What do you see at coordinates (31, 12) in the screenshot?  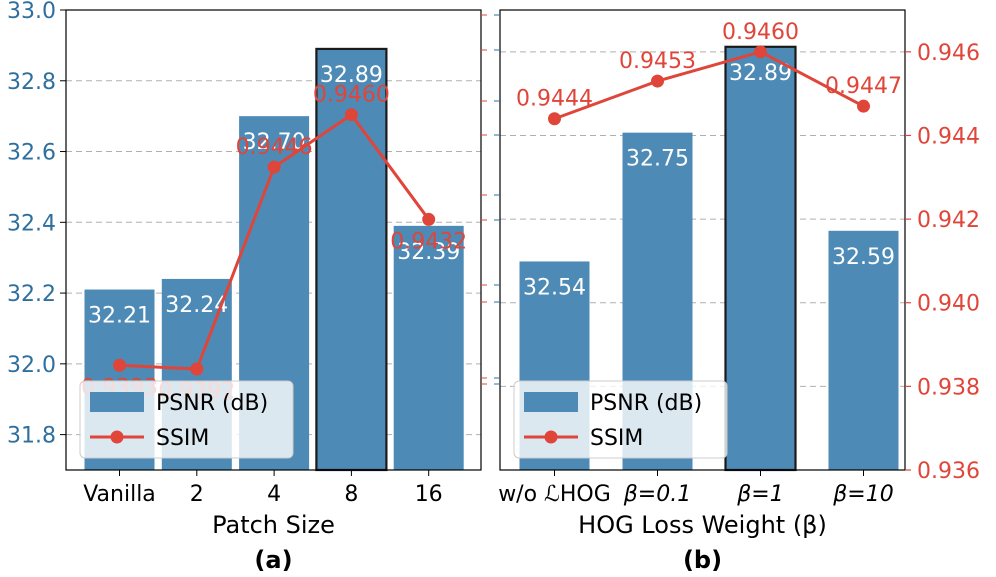 I see `left-axis-tick-label: 33.0` at bounding box center [31, 12].